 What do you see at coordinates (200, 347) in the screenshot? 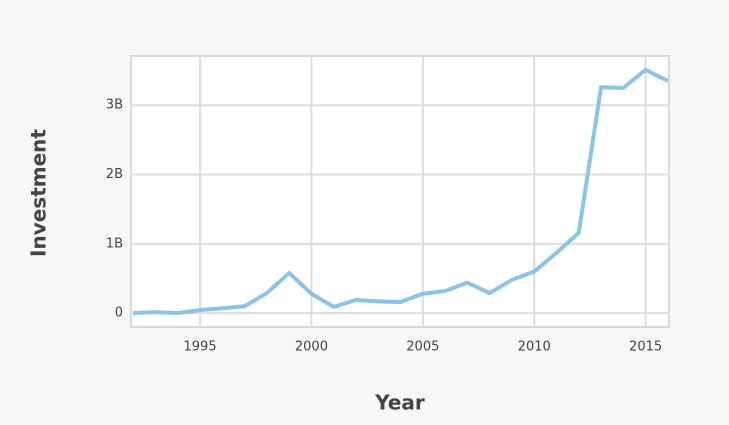
I see `x-tick-label: 1995` at bounding box center [200, 347].